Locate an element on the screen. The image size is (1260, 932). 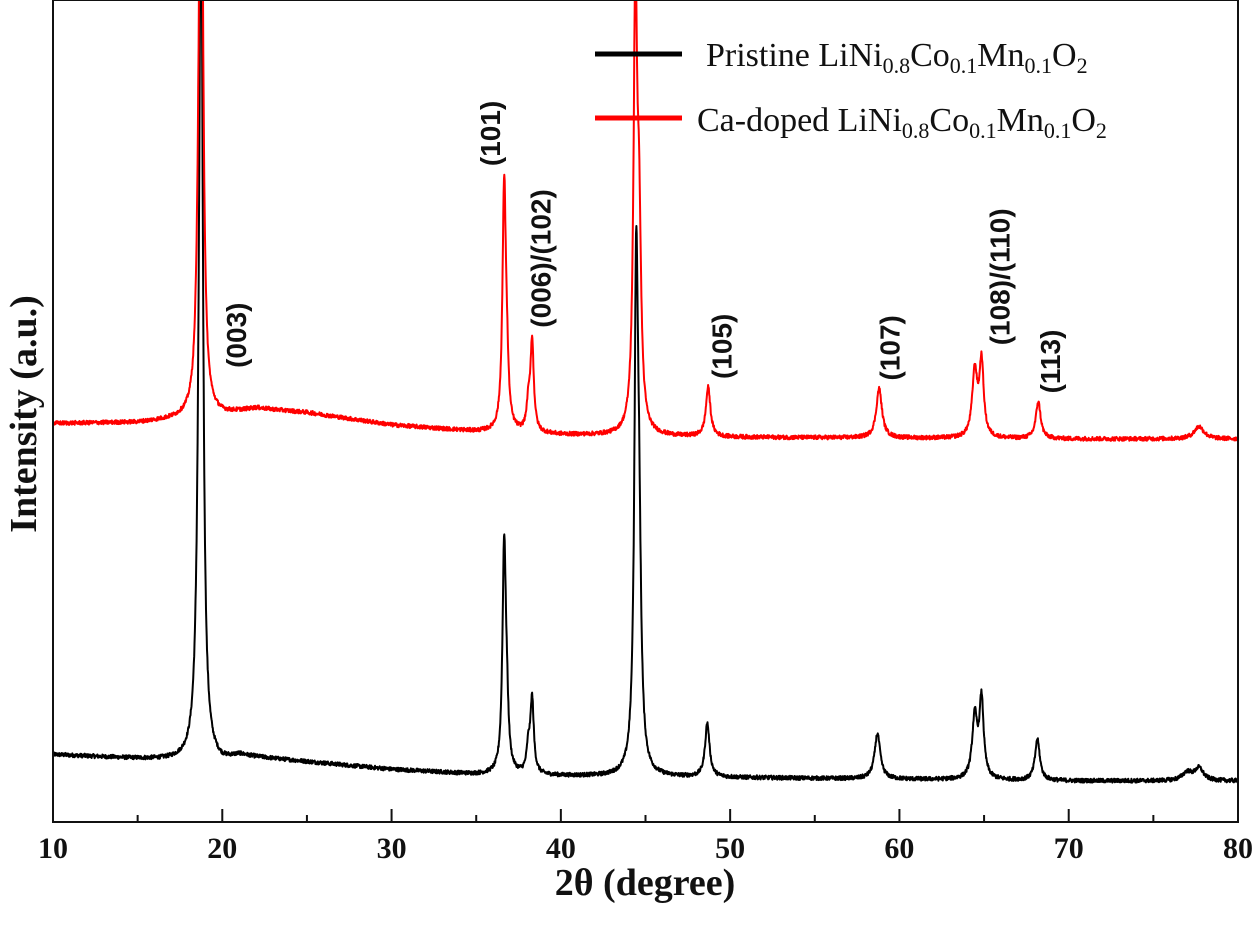
x-tick-label: 50 is located at coordinates (730, 848).